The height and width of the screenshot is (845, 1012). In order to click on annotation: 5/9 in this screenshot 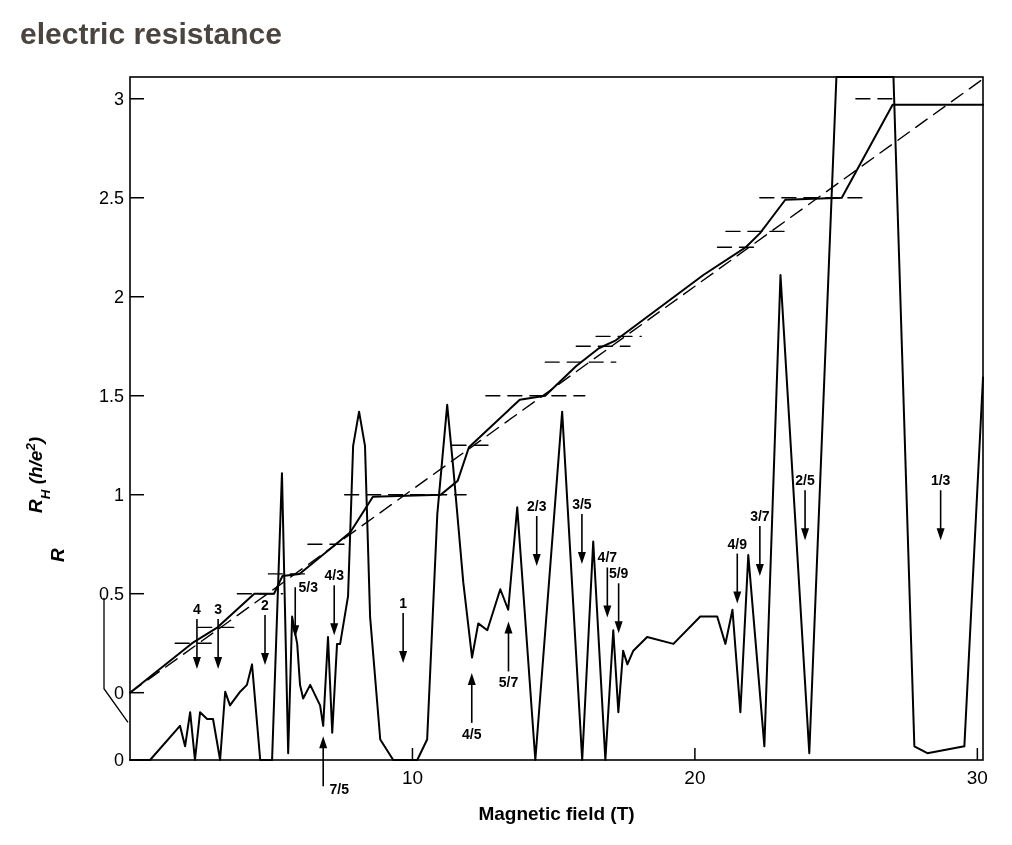, I will do `click(618, 573)`.